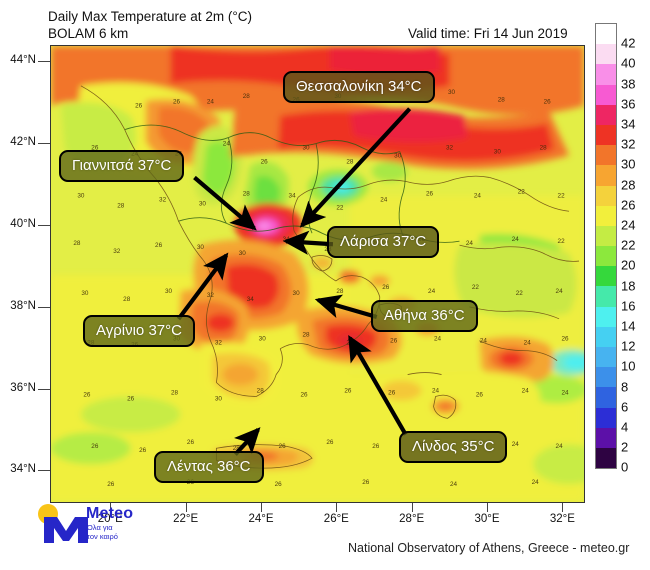 The image size is (650, 570). What do you see at coordinates (628, 164) in the screenshot?
I see `colorbar-tick-label: 30` at bounding box center [628, 164].